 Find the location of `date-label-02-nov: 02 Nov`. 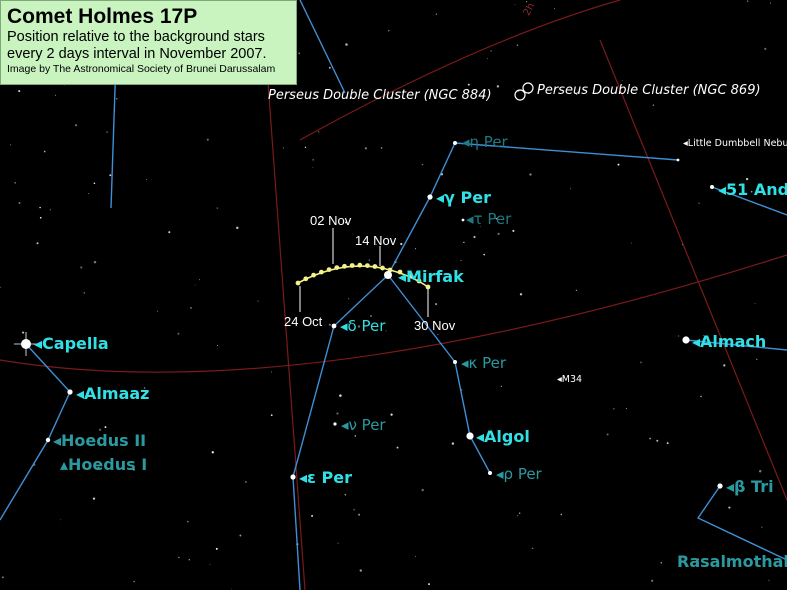

date-label-02-nov: 02 Nov is located at coordinates (331, 220).